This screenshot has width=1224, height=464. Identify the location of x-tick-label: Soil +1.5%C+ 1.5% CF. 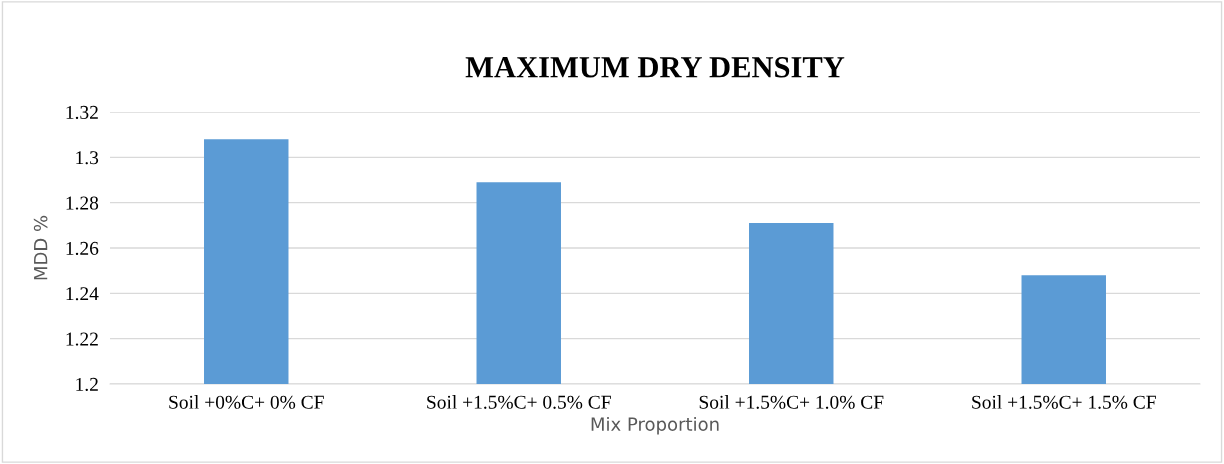
(1064, 402).